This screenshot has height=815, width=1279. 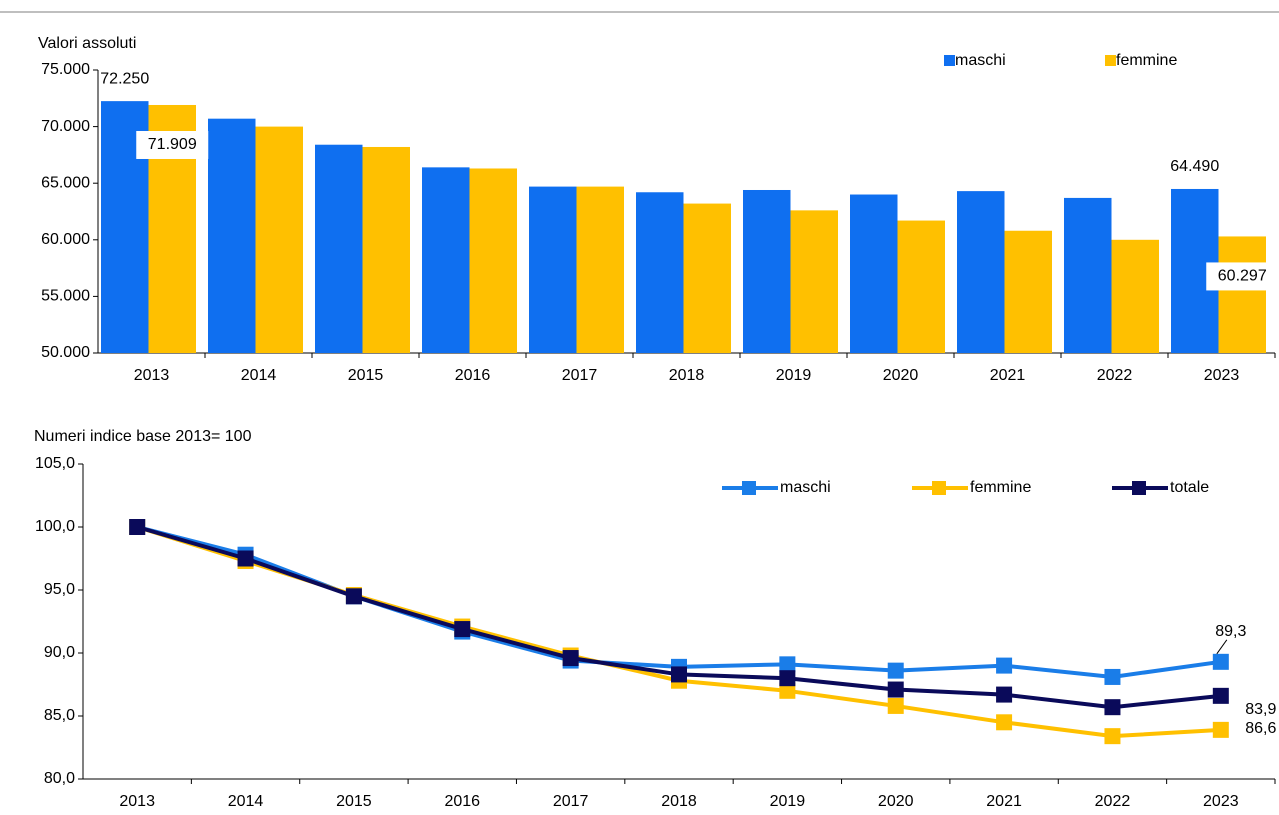 I want to click on legend-label: totale, so click(x=1189, y=487).